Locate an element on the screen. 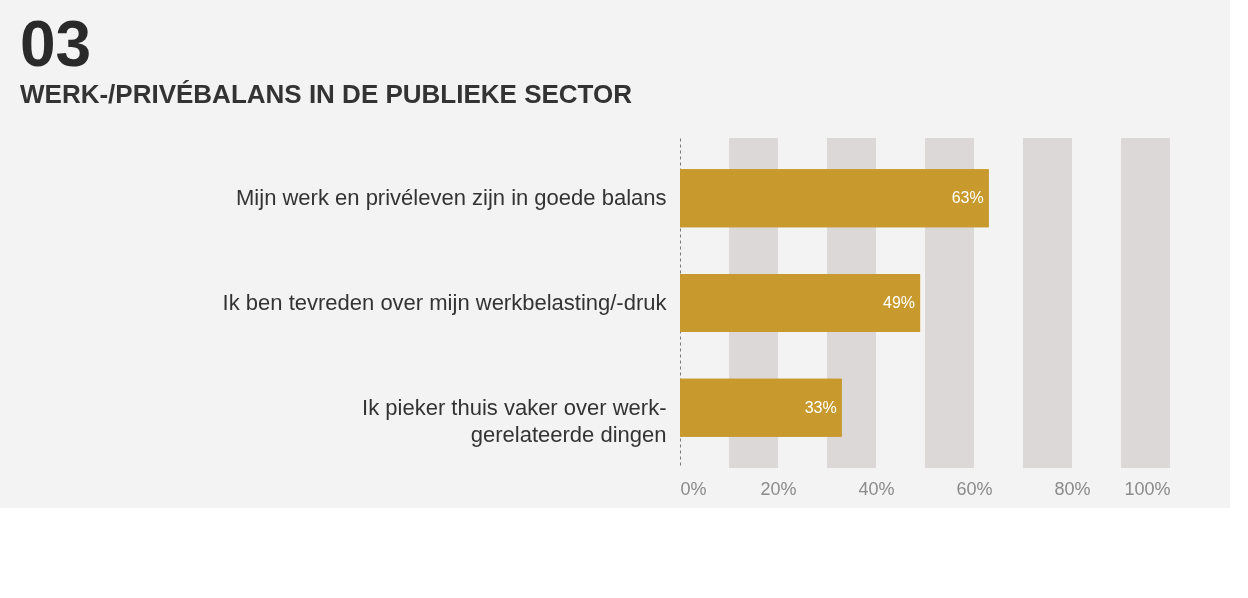  y-tick-label: Ik pieker thuis vaker over werk-gerelateerde dingen is located at coordinates (514, 420).